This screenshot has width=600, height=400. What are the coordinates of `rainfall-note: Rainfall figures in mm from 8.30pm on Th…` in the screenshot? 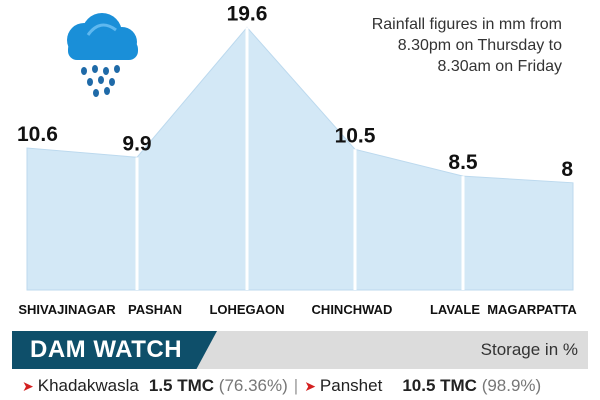 It's located at (466, 45).